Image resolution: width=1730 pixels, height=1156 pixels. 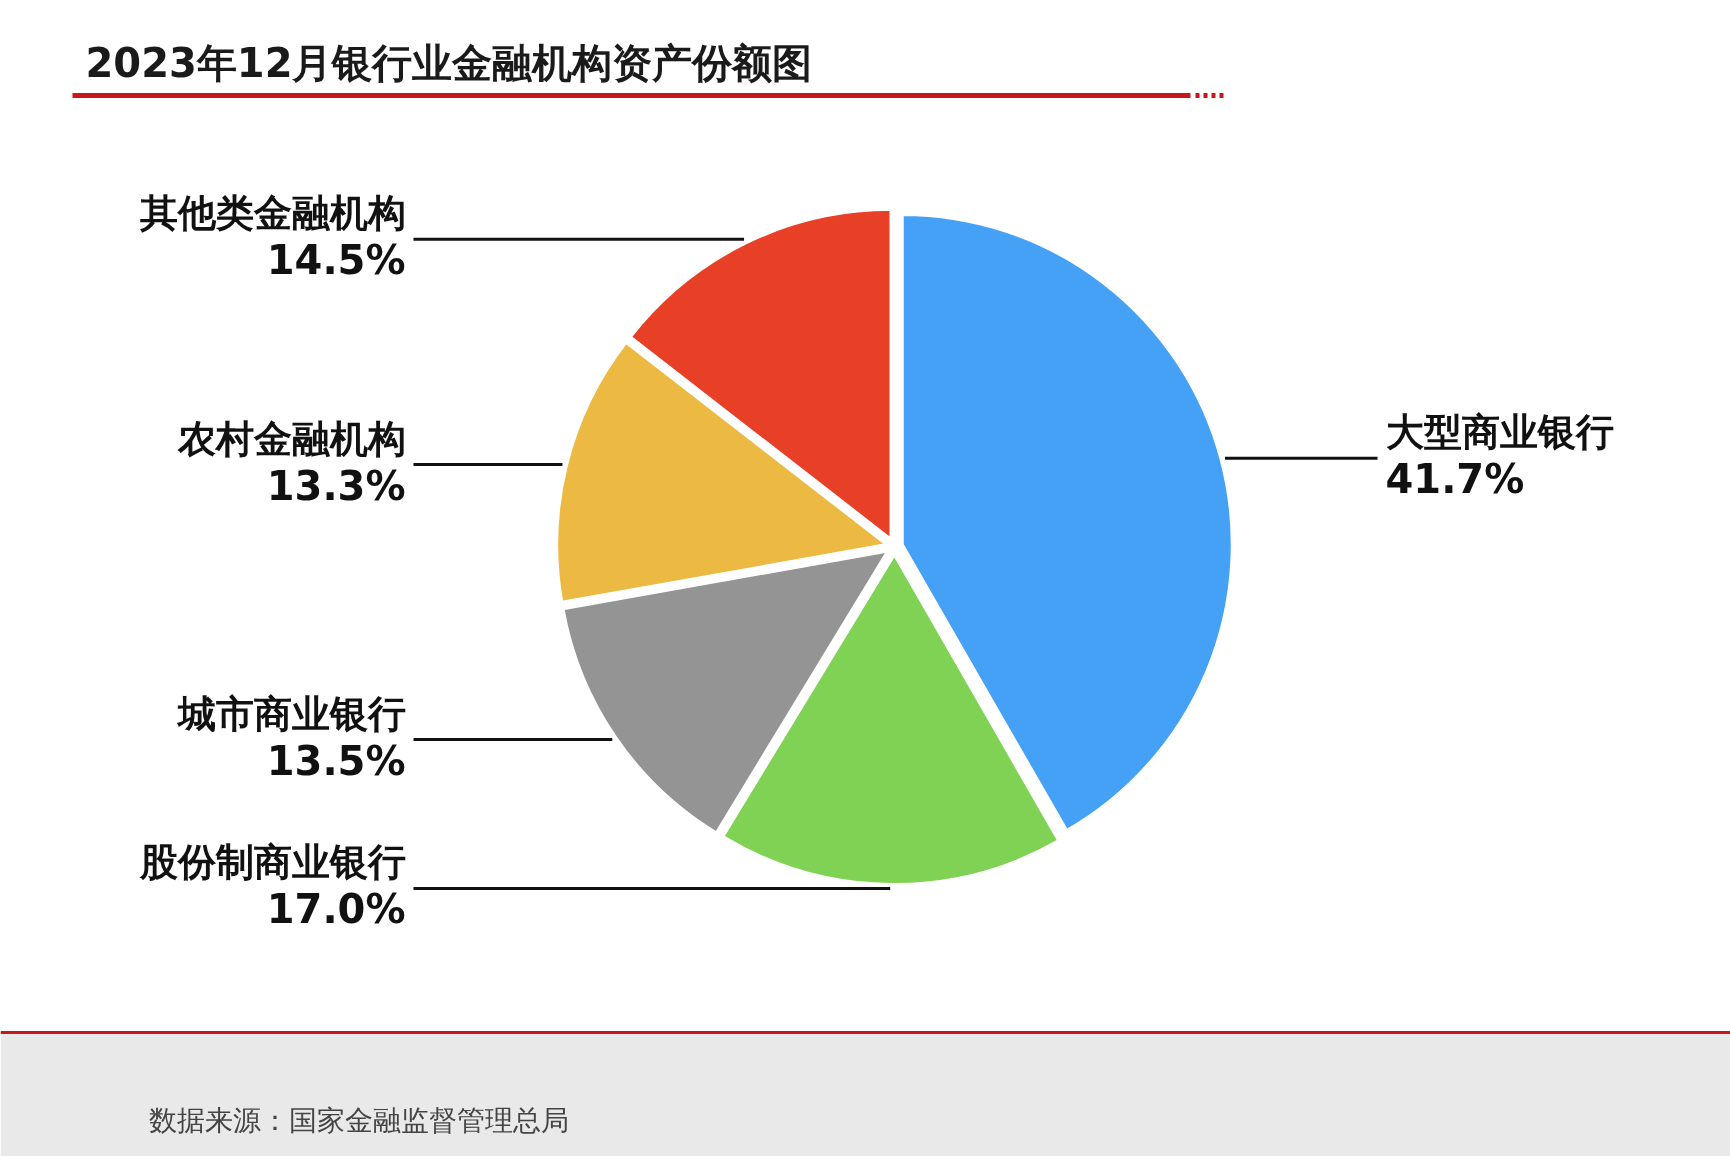 What do you see at coordinates (272, 862) in the screenshot?
I see `slice-label: 股份制商业银行` at bounding box center [272, 862].